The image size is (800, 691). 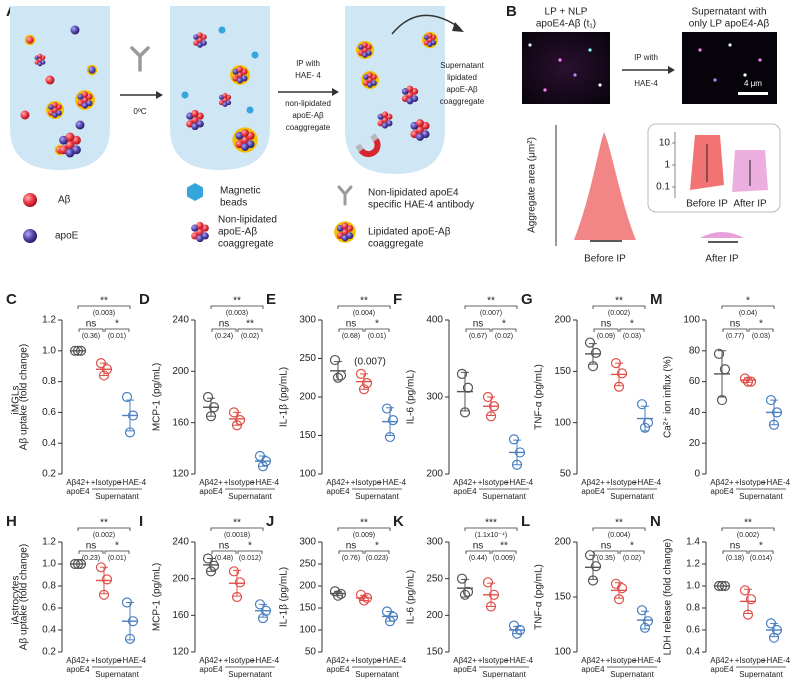 What do you see at coordinates (284, 397) in the screenshot?
I see `y-axis-label: IL-1β (pg/mL)` at bounding box center [284, 397].